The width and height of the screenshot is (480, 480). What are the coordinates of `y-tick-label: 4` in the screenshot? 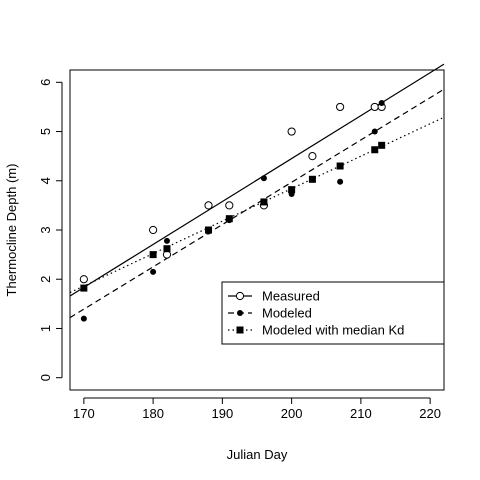 It's located at (45, 180).